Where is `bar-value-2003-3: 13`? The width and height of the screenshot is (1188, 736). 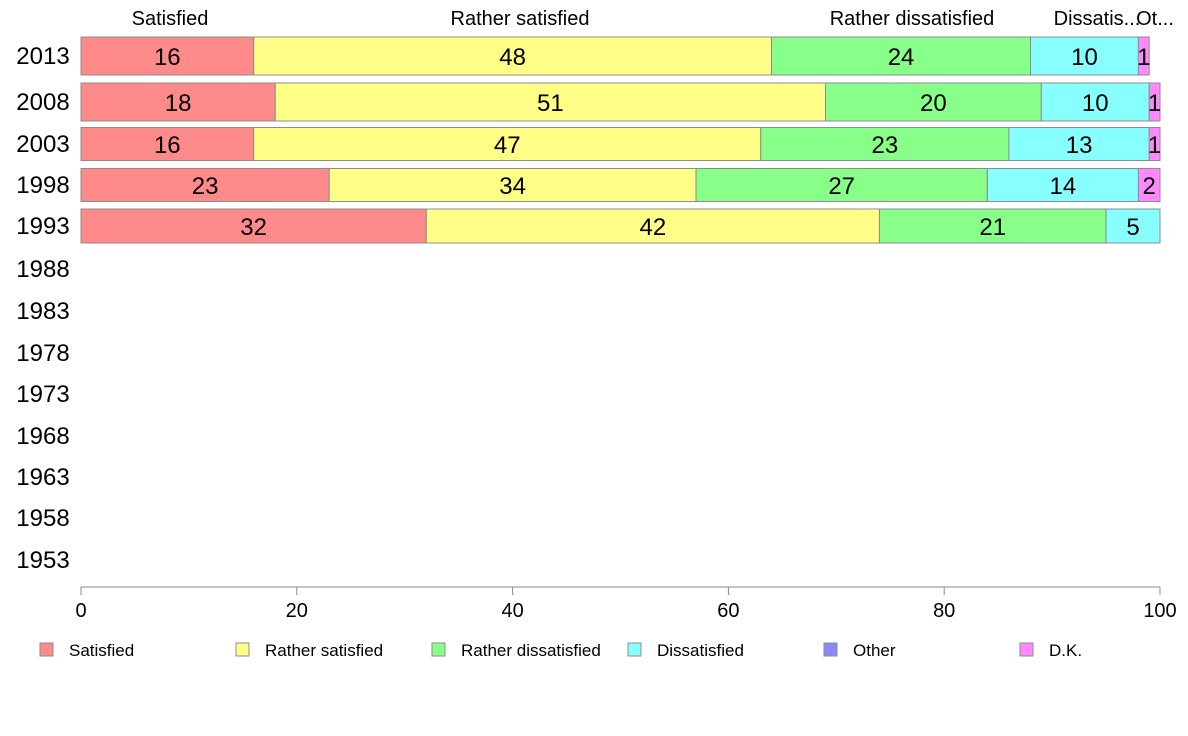 bar-value-2003-3: 13 is located at coordinates (1079, 145).